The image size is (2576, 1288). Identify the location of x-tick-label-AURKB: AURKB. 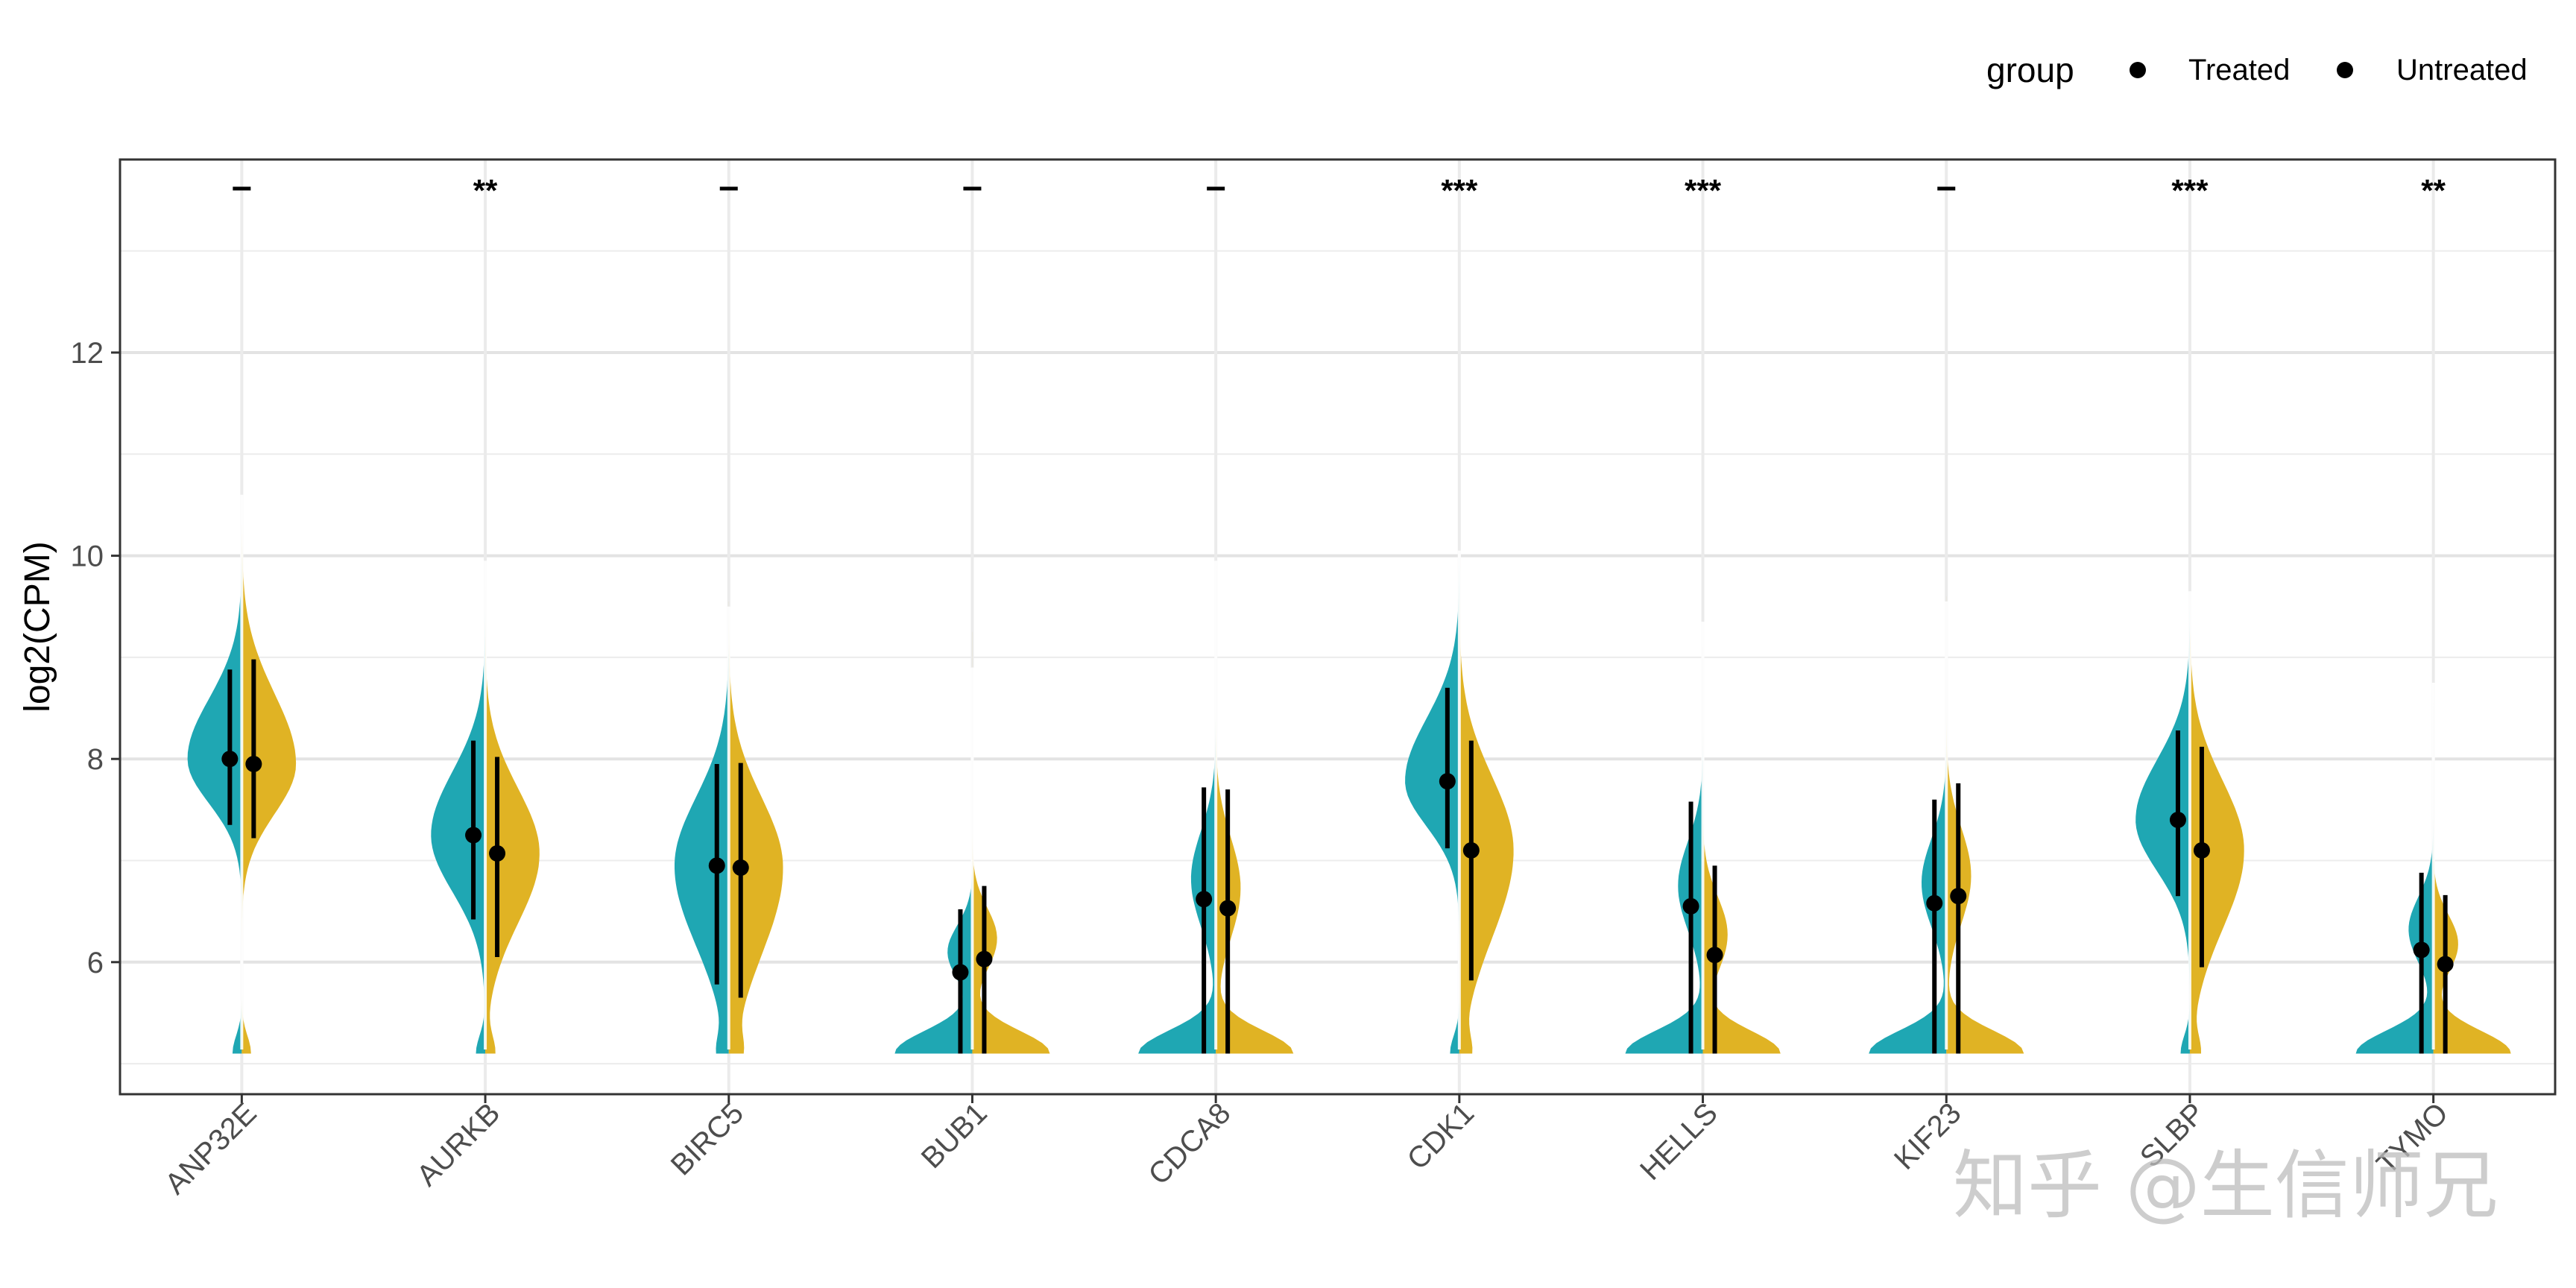
(459, 1144).